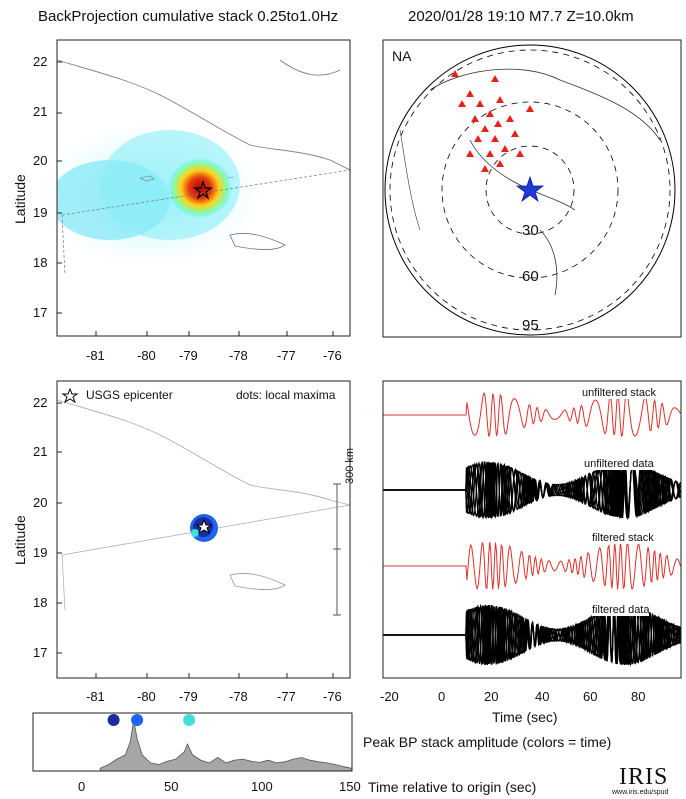 Image resolution: width=686 pixels, height=799 pixels. What do you see at coordinates (521, 16) in the screenshot?
I see `event-info: 2020/01/28 19:10 M7.7 Z=10.0km` at bounding box center [521, 16].